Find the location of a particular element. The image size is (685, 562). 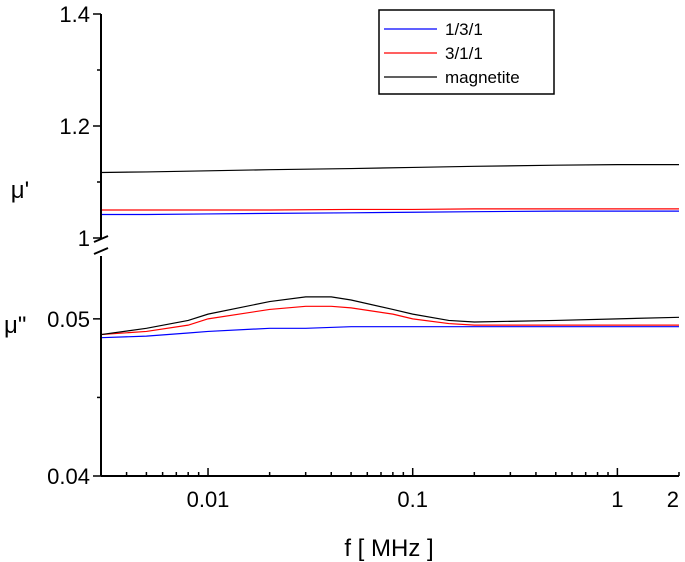

legend-entry-label: magnetite is located at coordinates (482, 77).